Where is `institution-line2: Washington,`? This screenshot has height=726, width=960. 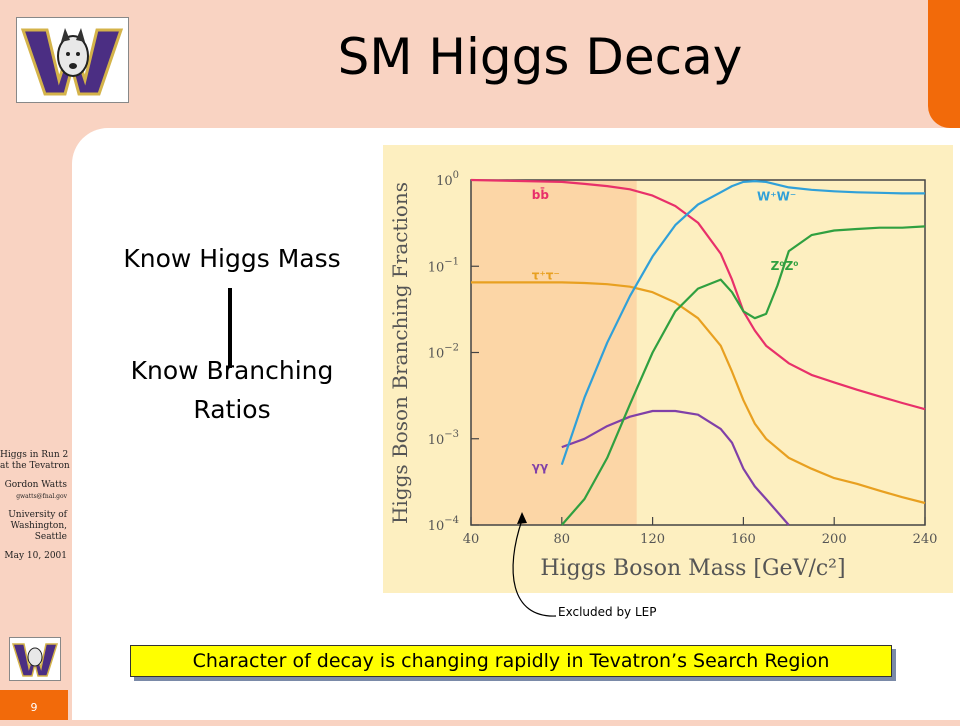
institution-line2: Washington, is located at coordinates (38, 526).